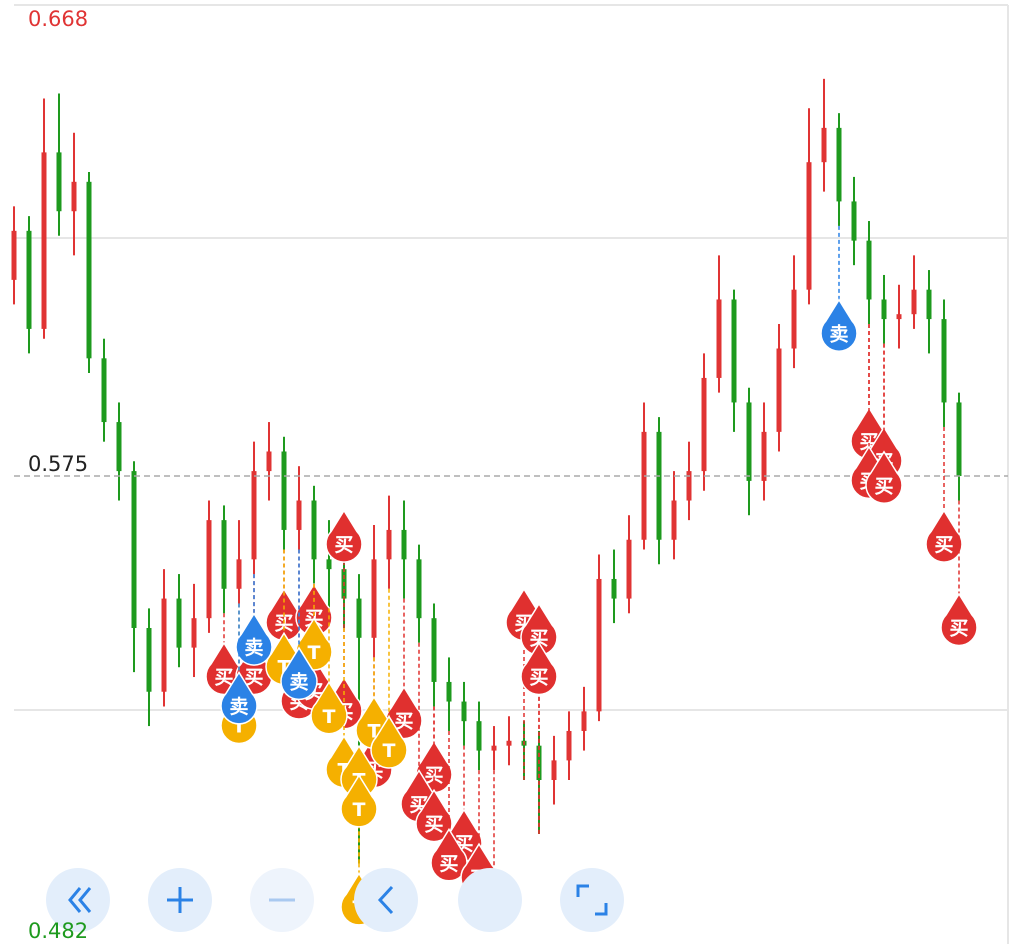 This screenshot has height=944, width=1024. What do you see at coordinates (490, 900) in the screenshot?
I see `forward-button` at bounding box center [490, 900].